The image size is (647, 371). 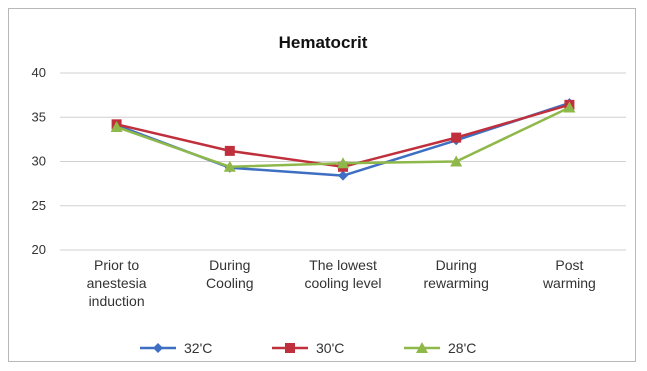 I want to click on x-category-label-line: anestesia, so click(x=117, y=283).